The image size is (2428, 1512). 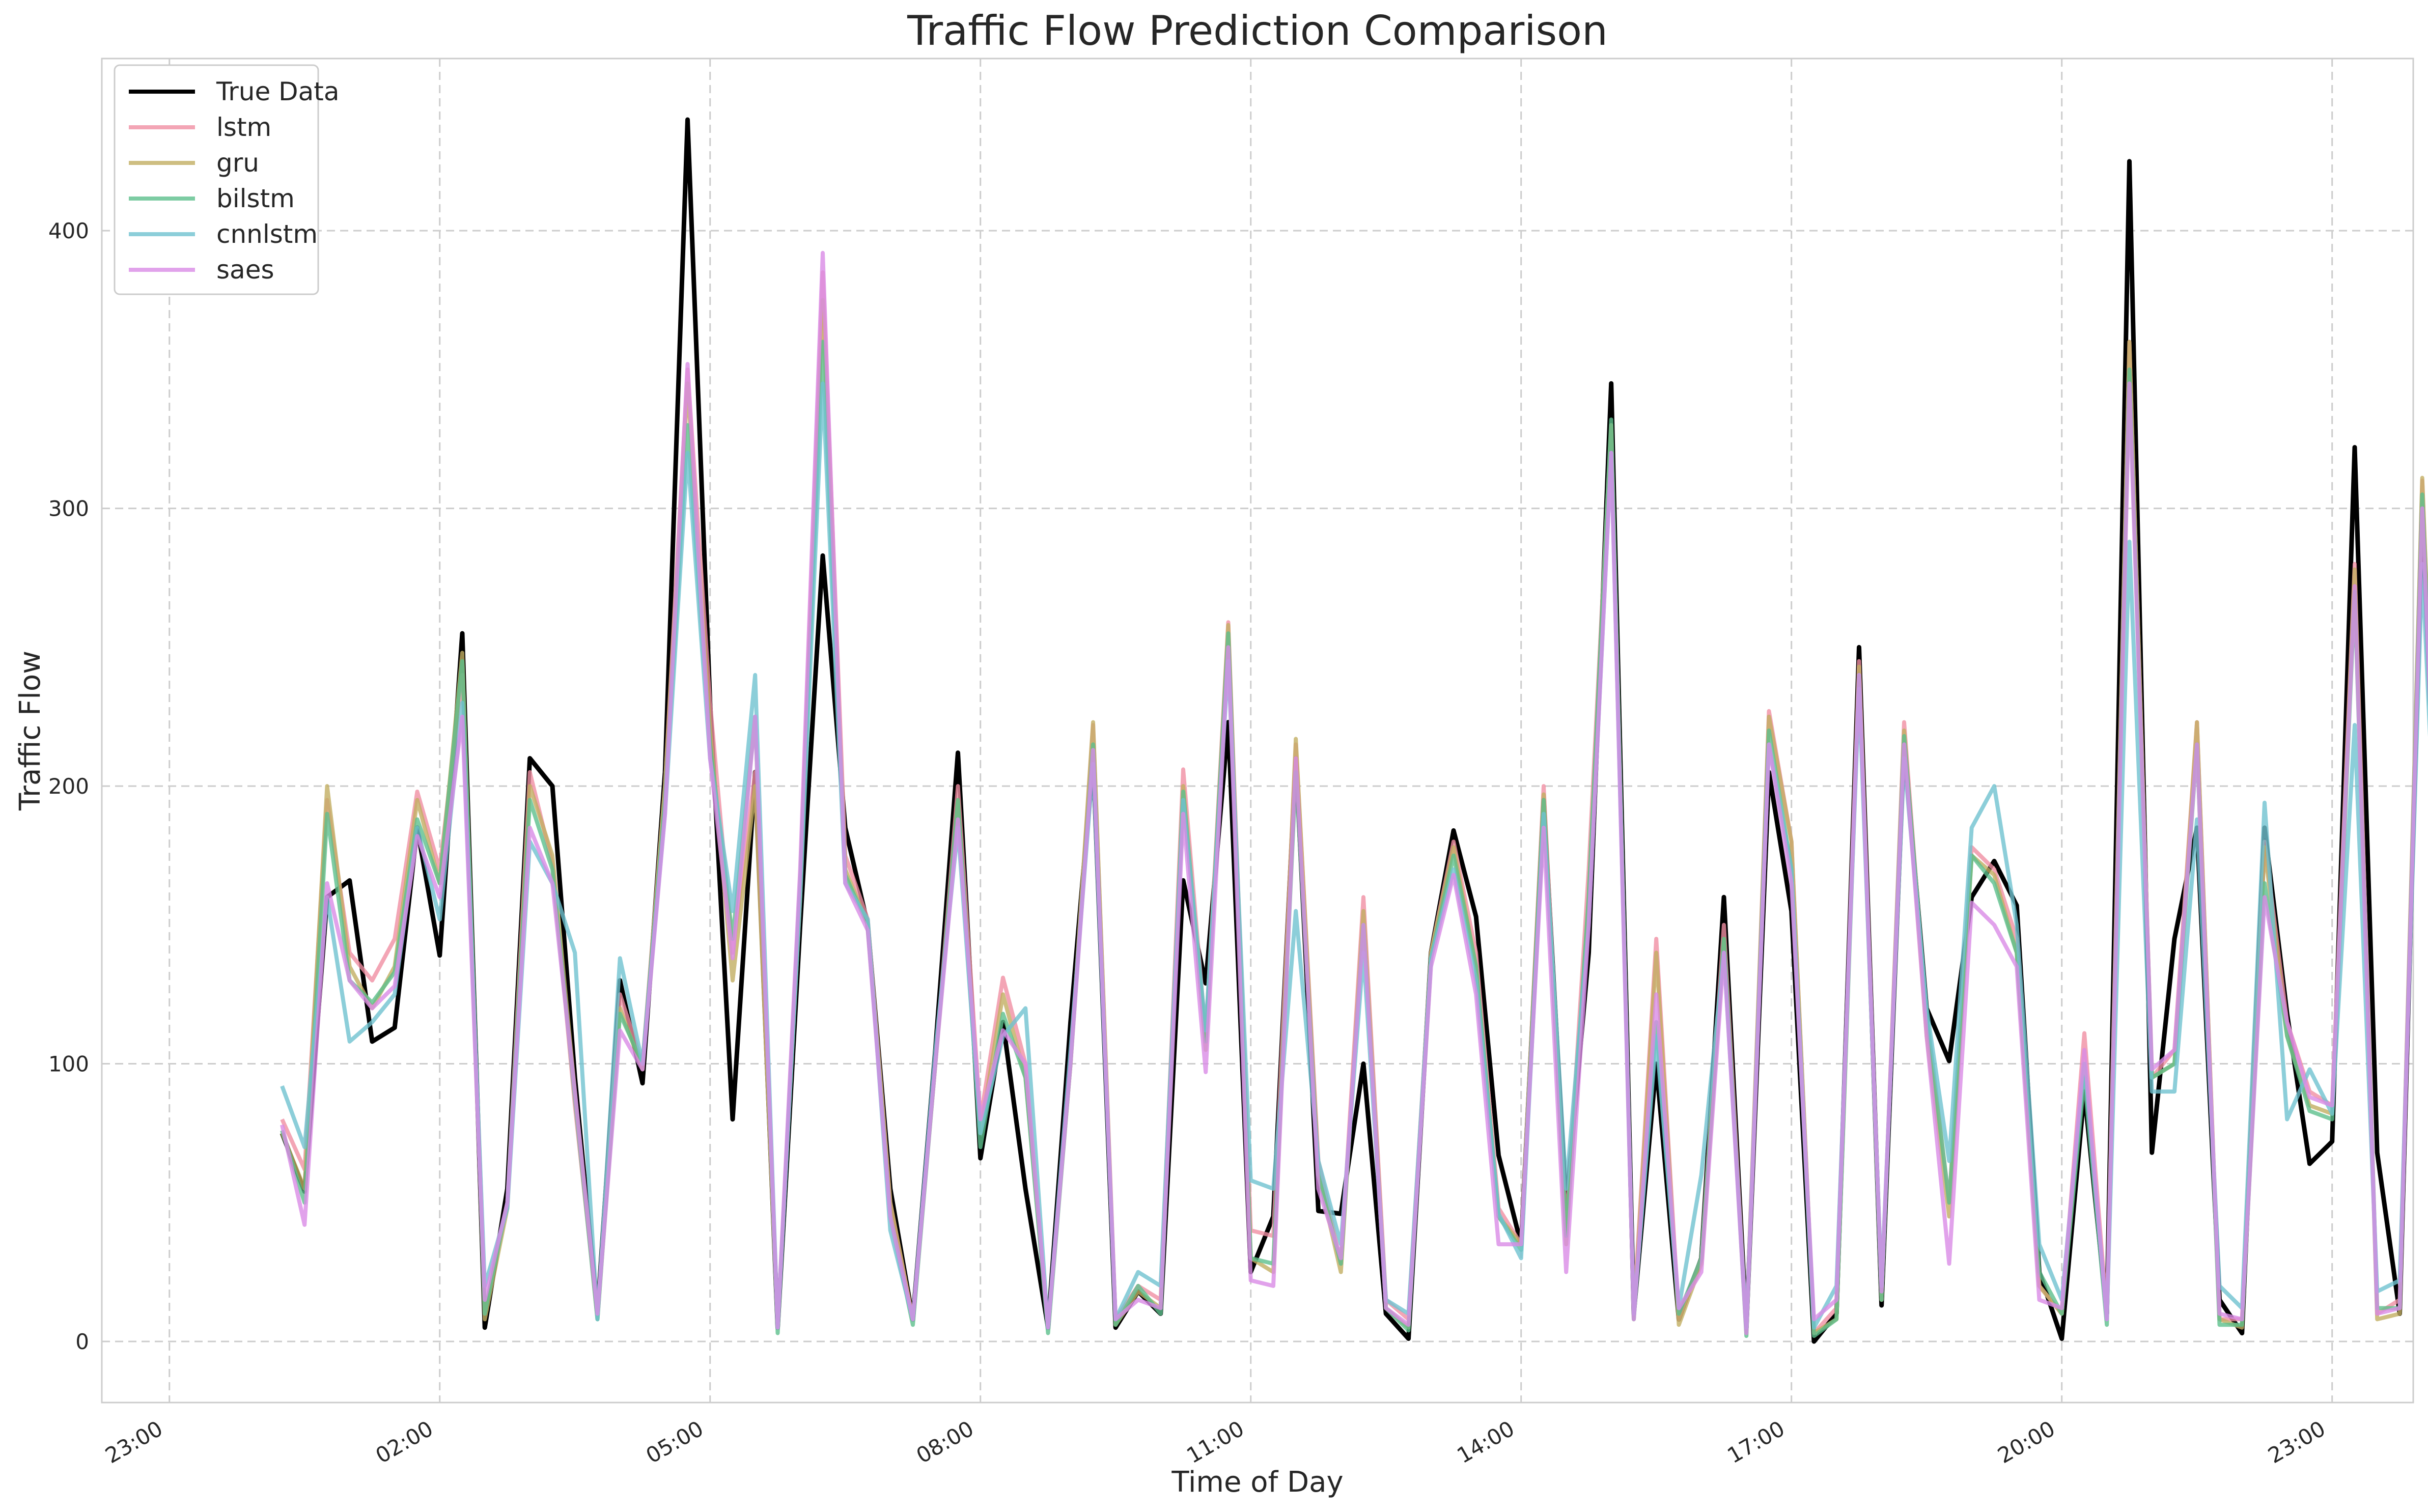 I want to click on legend: True Data lstm gru bilstm cnnlstm saes, so click(x=226, y=179).